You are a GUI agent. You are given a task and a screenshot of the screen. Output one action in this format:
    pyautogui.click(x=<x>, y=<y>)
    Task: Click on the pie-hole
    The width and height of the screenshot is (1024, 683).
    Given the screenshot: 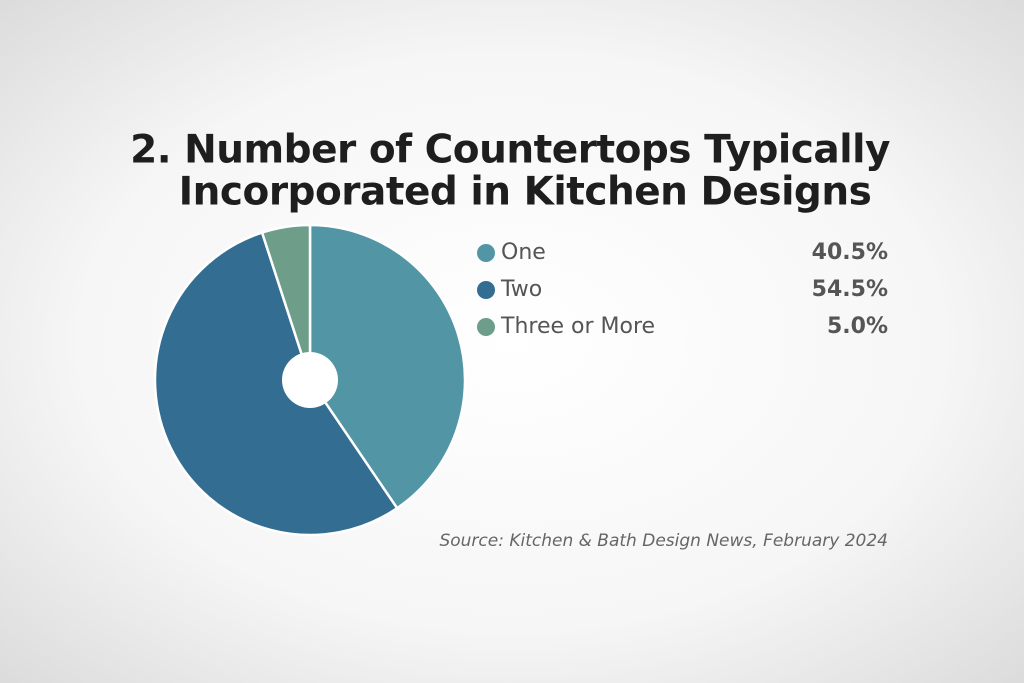 What is the action you would take?
    pyautogui.click(x=310, y=380)
    